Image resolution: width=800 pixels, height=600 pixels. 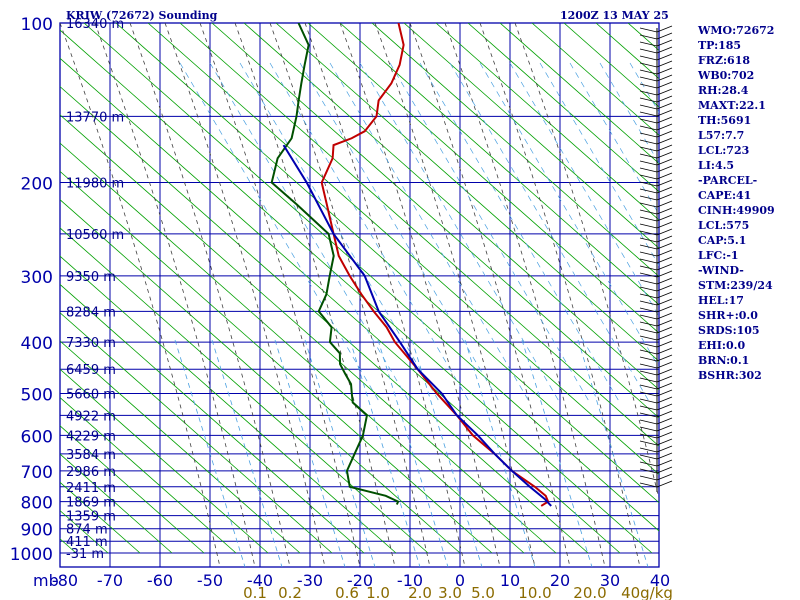 I want to click on height-label: 6459 m, so click(x=91, y=370).